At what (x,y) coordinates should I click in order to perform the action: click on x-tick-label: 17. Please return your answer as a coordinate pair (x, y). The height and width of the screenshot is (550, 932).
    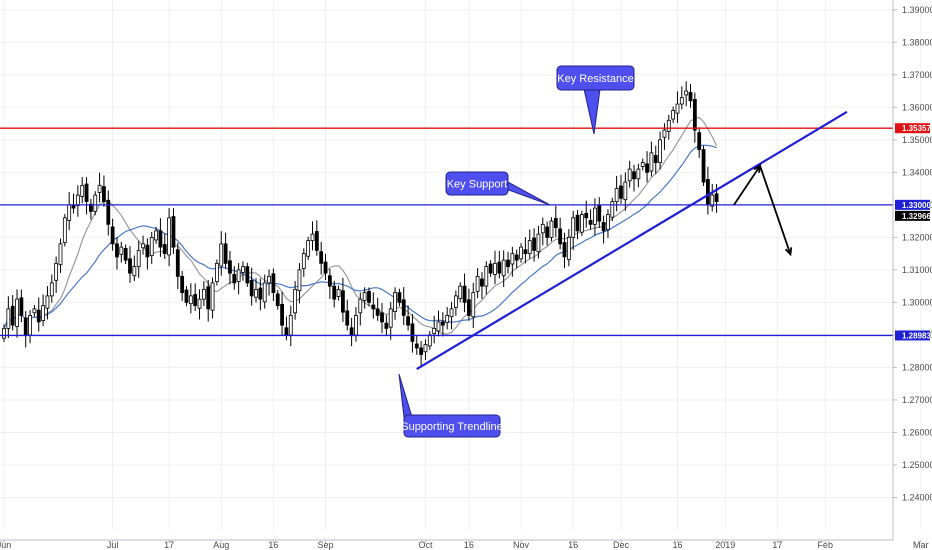
    Looking at the image, I should click on (777, 545).